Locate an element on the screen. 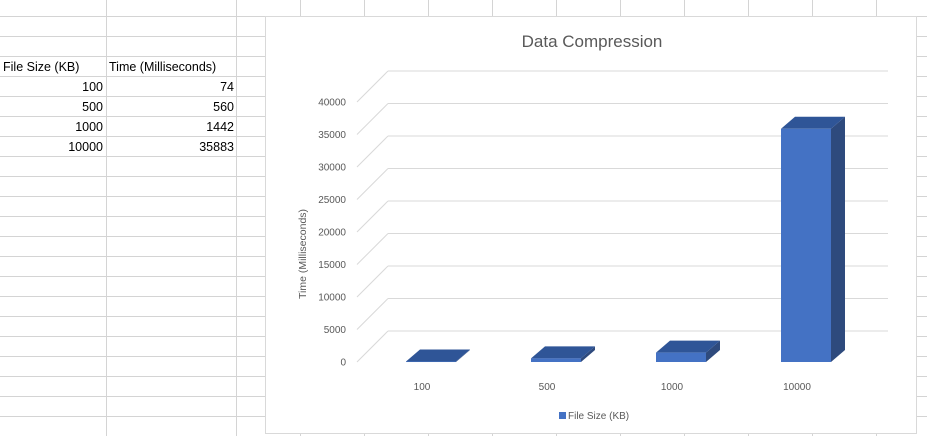 Image resolution: width=927 pixels, height=436 pixels. legend-swatch is located at coordinates (562, 415).